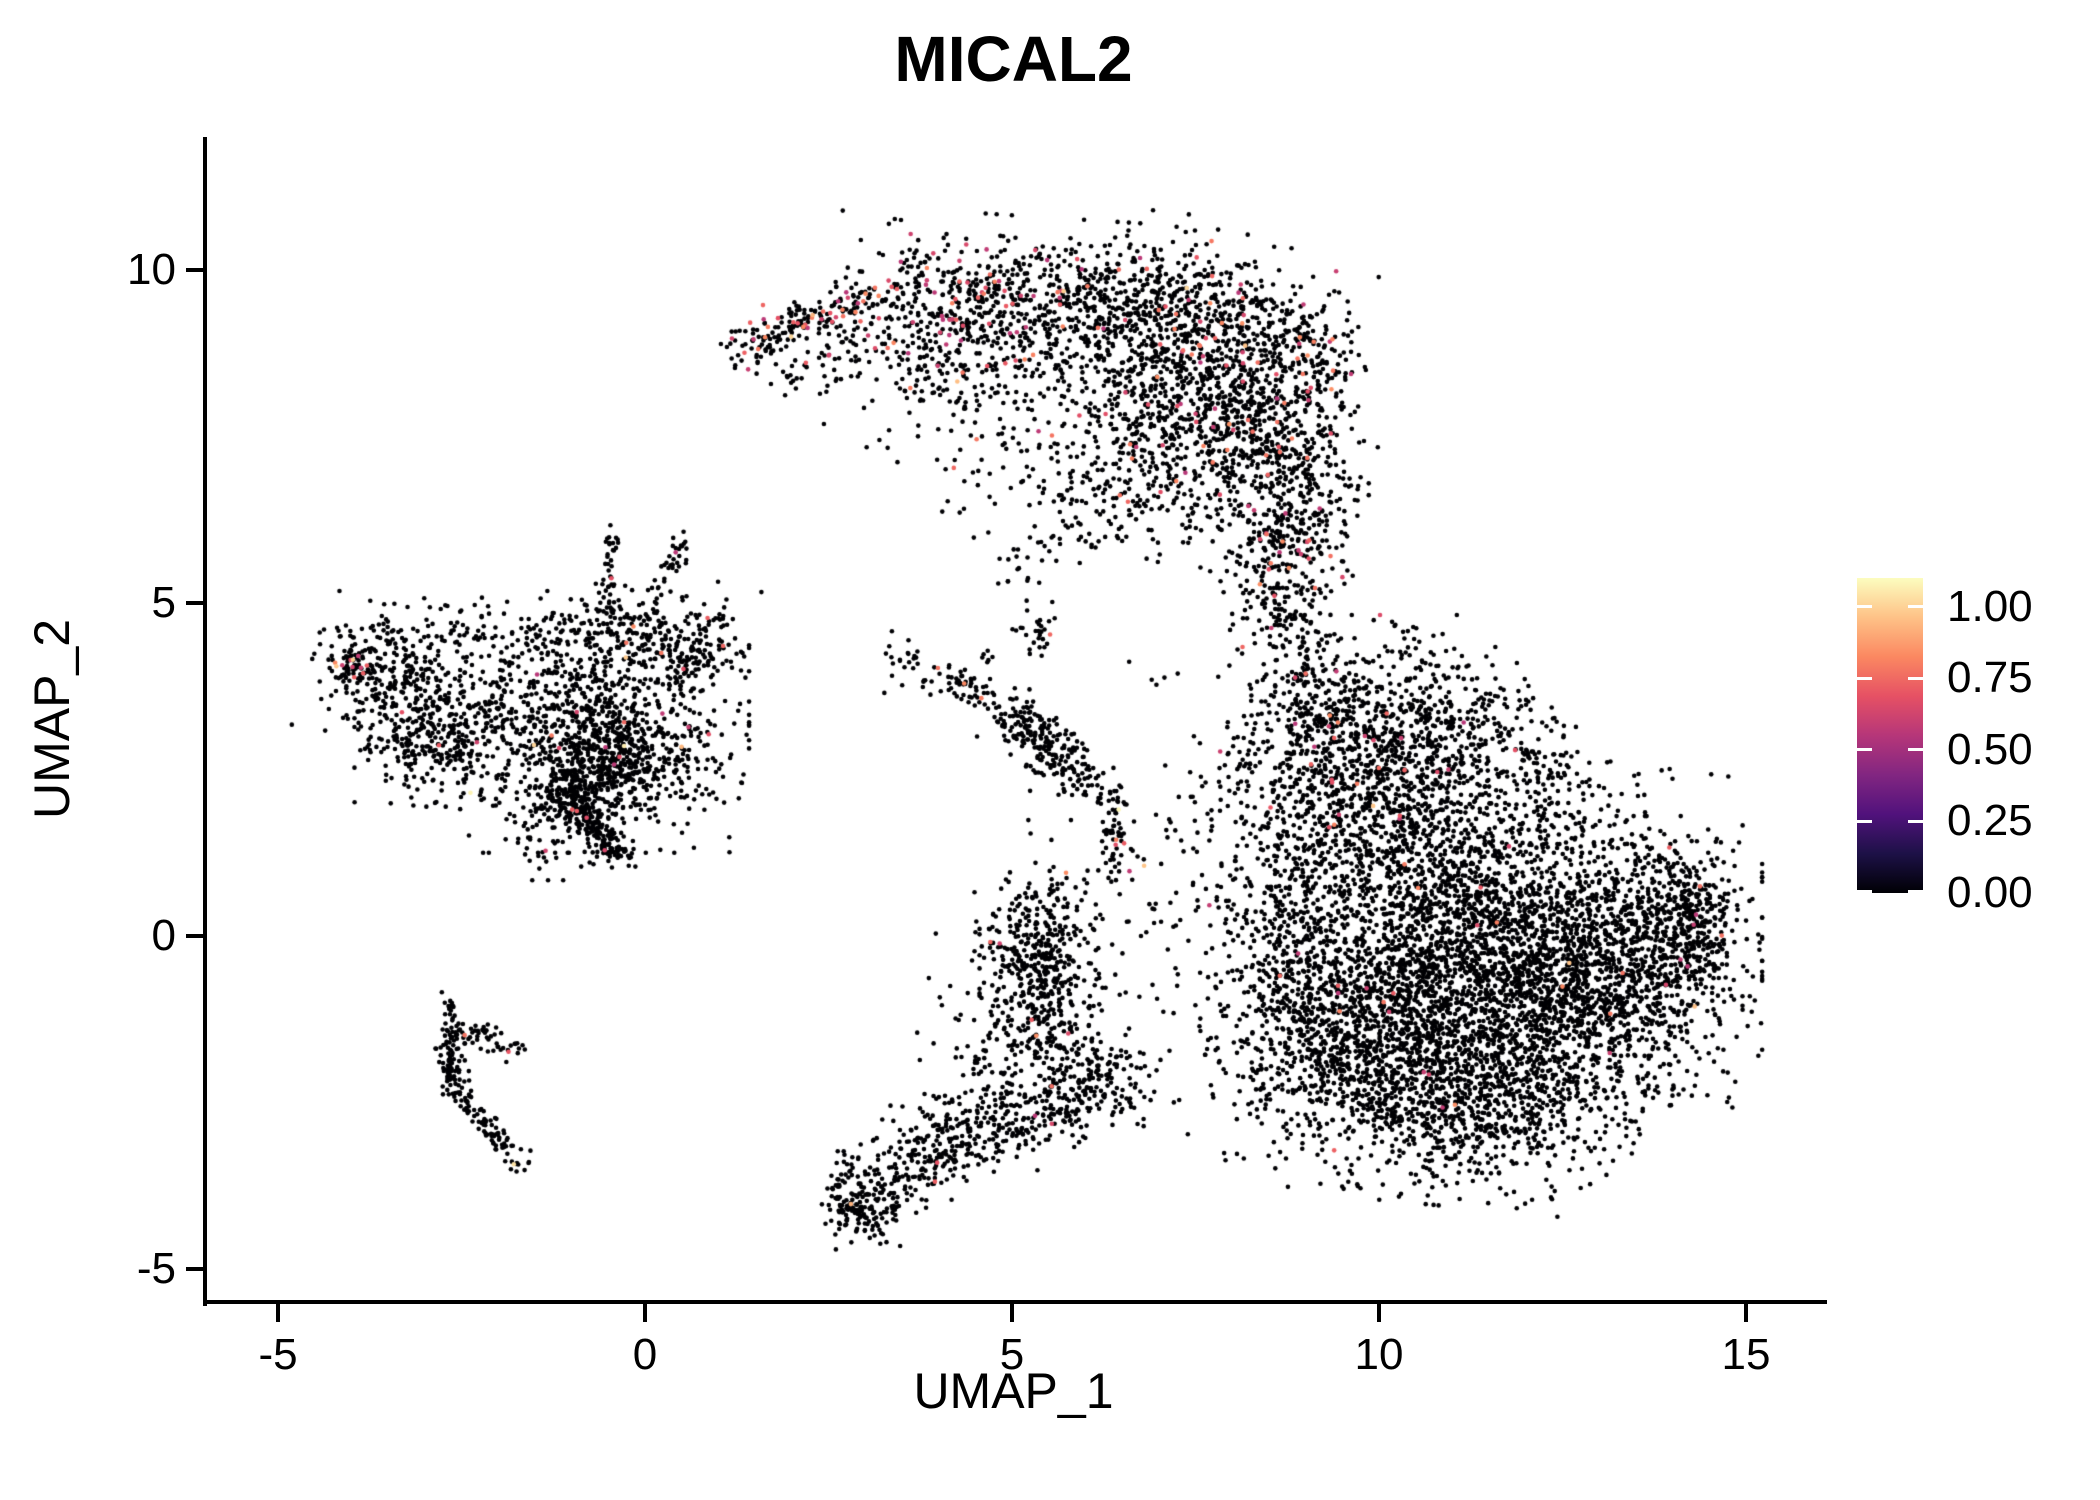 The height and width of the screenshot is (1500, 2100). What do you see at coordinates (1379, 1354) in the screenshot?
I see `x-tick-label-10: 10` at bounding box center [1379, 1354].